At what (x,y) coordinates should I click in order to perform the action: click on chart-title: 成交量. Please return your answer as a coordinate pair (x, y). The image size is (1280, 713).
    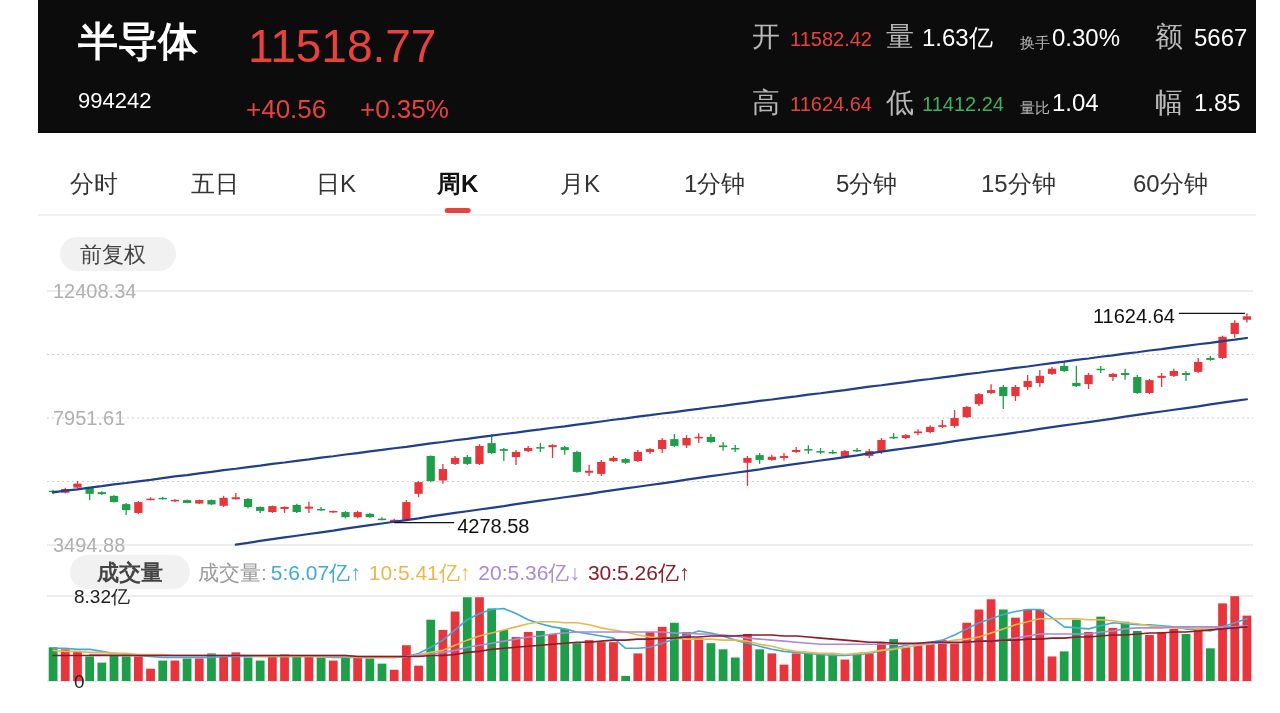
    Looking at the image, I should click on (129, 572).